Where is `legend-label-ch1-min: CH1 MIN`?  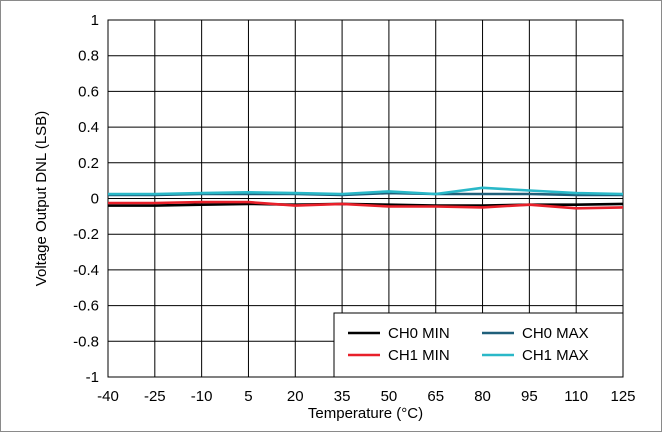
legend-label-ch1-min: CH1 MIN is located at coordinates (419, 355).